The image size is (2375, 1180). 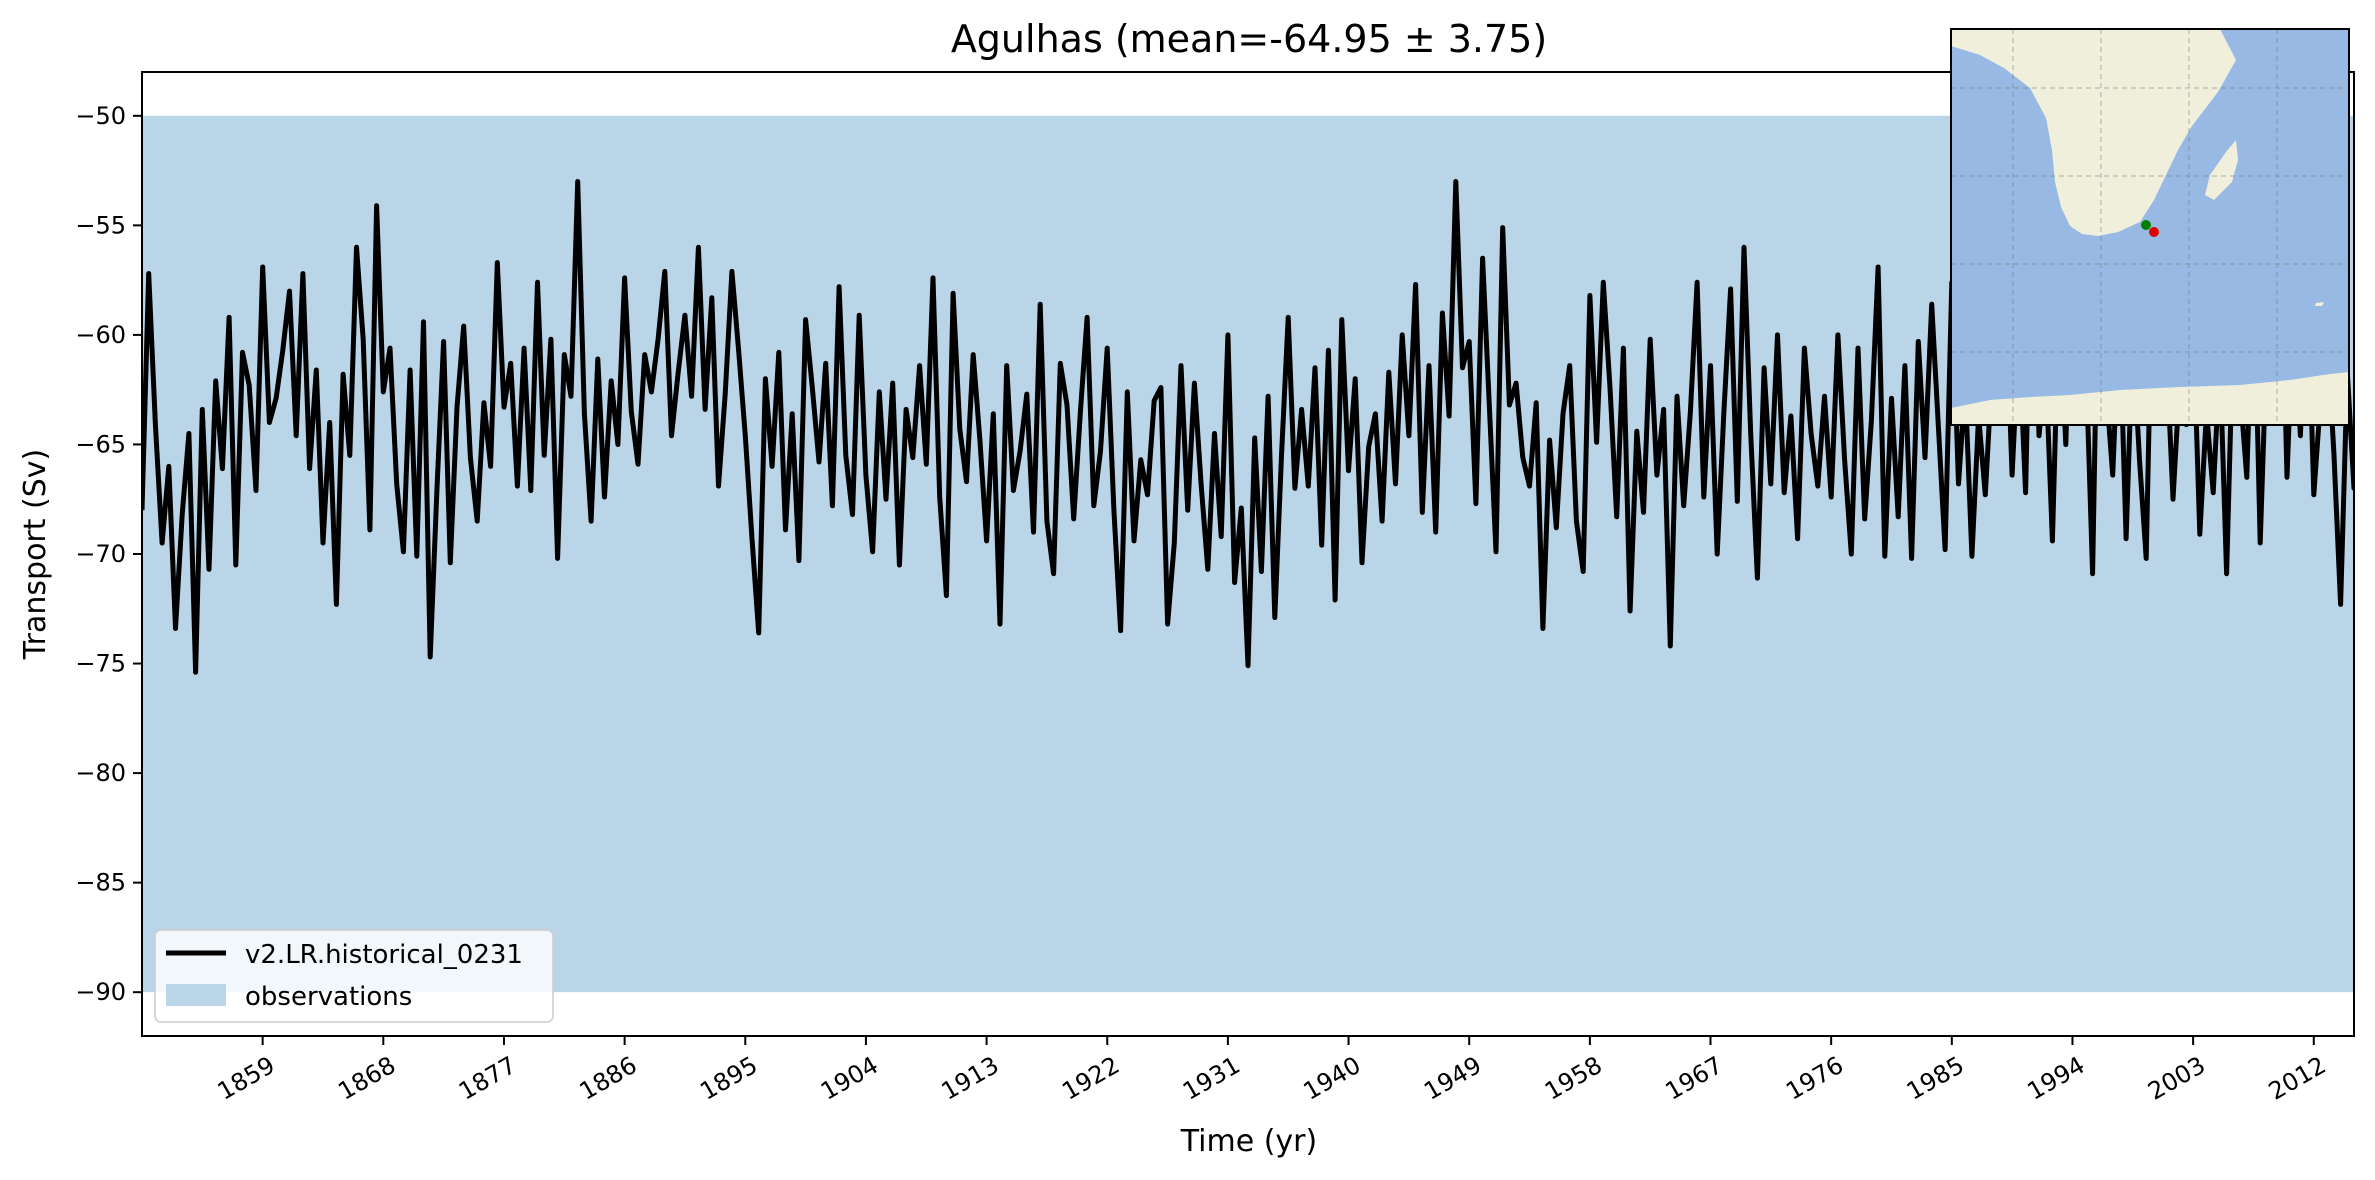 What do you see at coordinates (1573, 1078) in the screenshot?
I see `x-tick-label: 1958` at bounding box center [1573, 1078].